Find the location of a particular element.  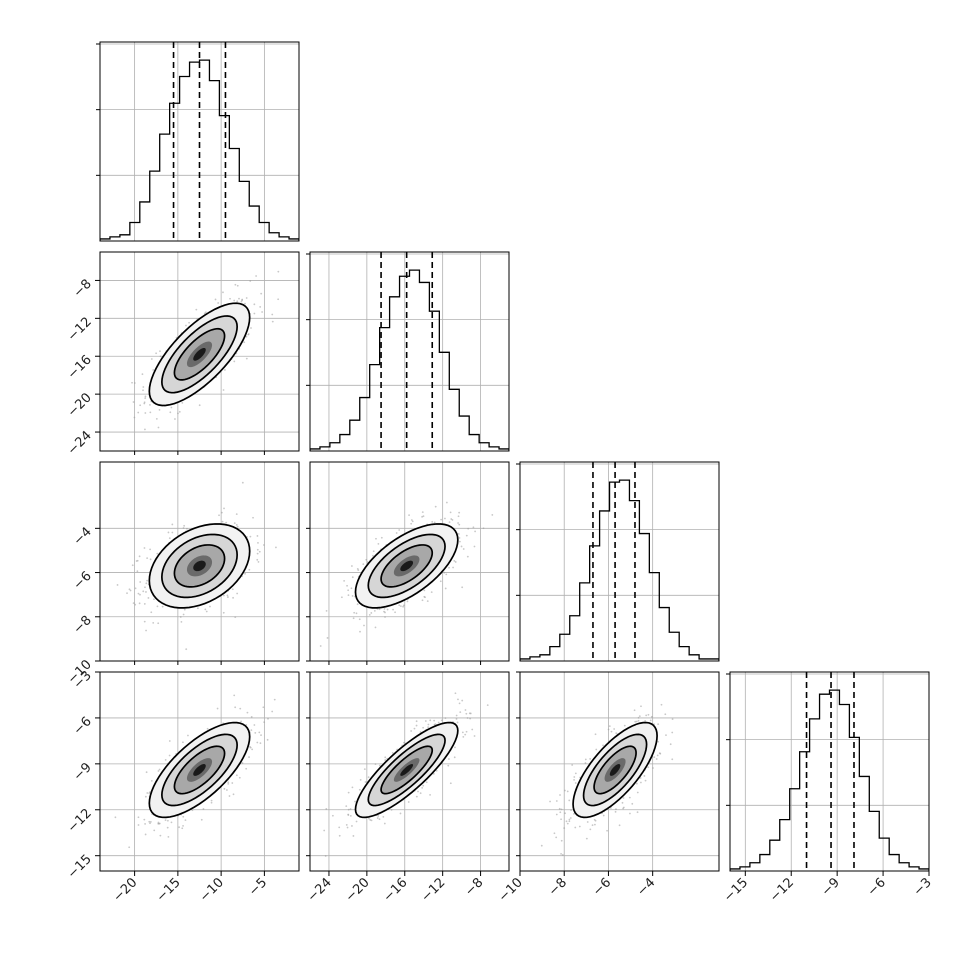

panel-1-0: −24 −20 −16 −12 −8 is located at coordinates (182, 354).